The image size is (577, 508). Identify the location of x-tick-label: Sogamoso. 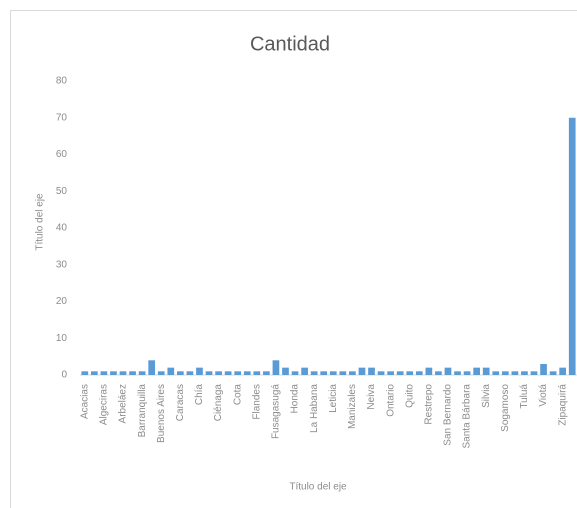
(505, 408).